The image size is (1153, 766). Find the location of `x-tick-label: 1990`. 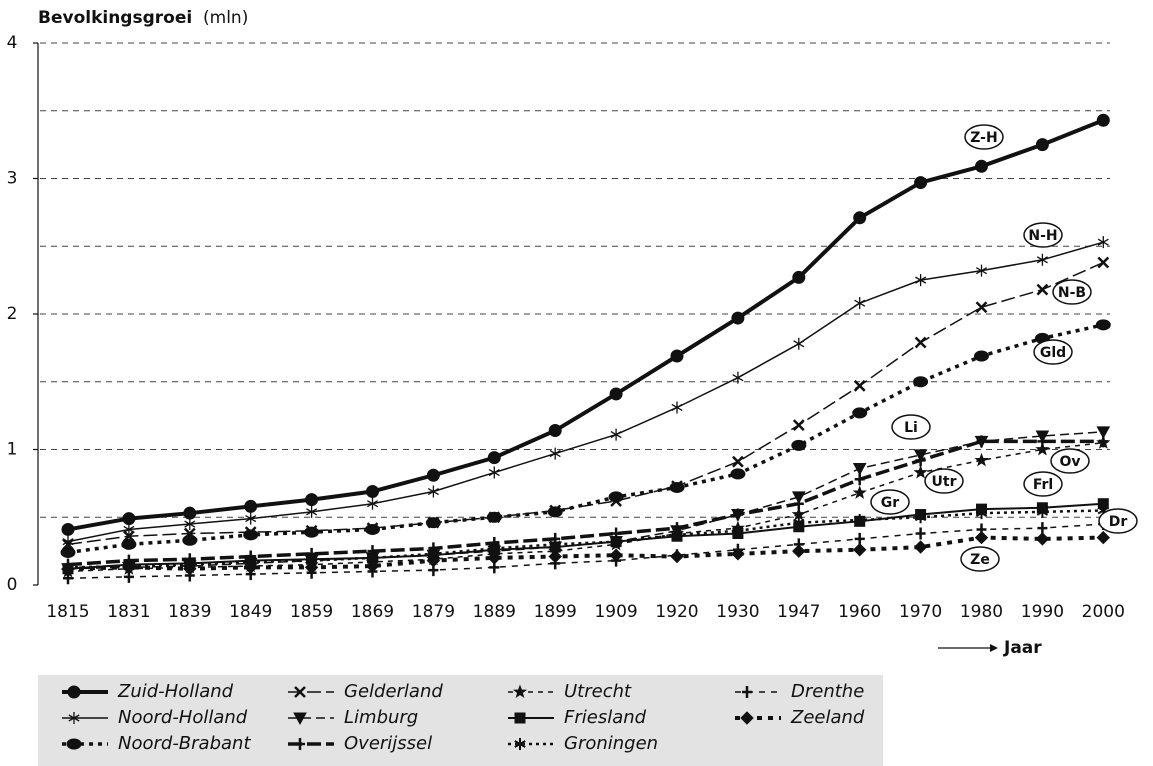

x-tick-label: 1990 is located at coordinates (1042, 612).